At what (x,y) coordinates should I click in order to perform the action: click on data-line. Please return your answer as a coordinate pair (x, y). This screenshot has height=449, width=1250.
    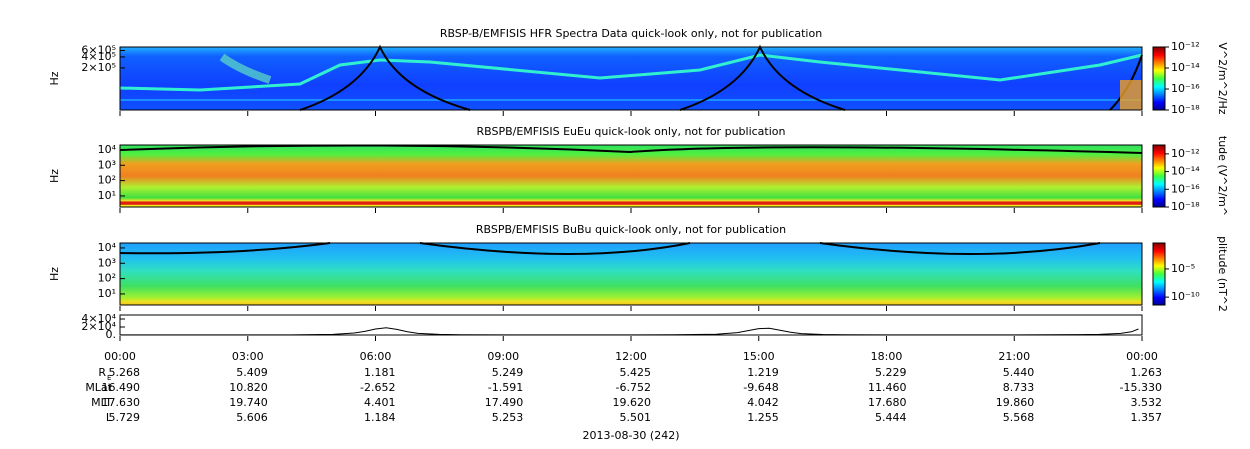
    Looking at the image, I should click on (629, 331).